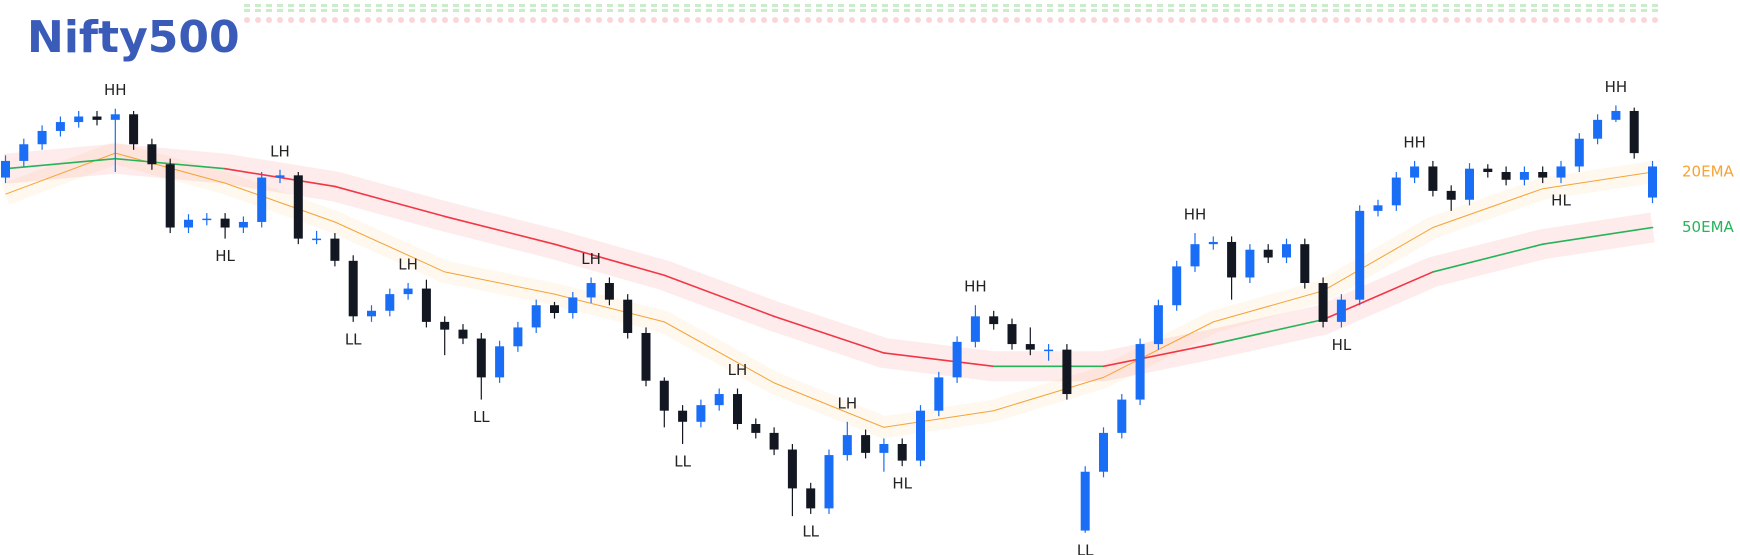 This screenshot has width=1740, height=555. I want to click on chart-title: Nifty500, so click(133, 37).